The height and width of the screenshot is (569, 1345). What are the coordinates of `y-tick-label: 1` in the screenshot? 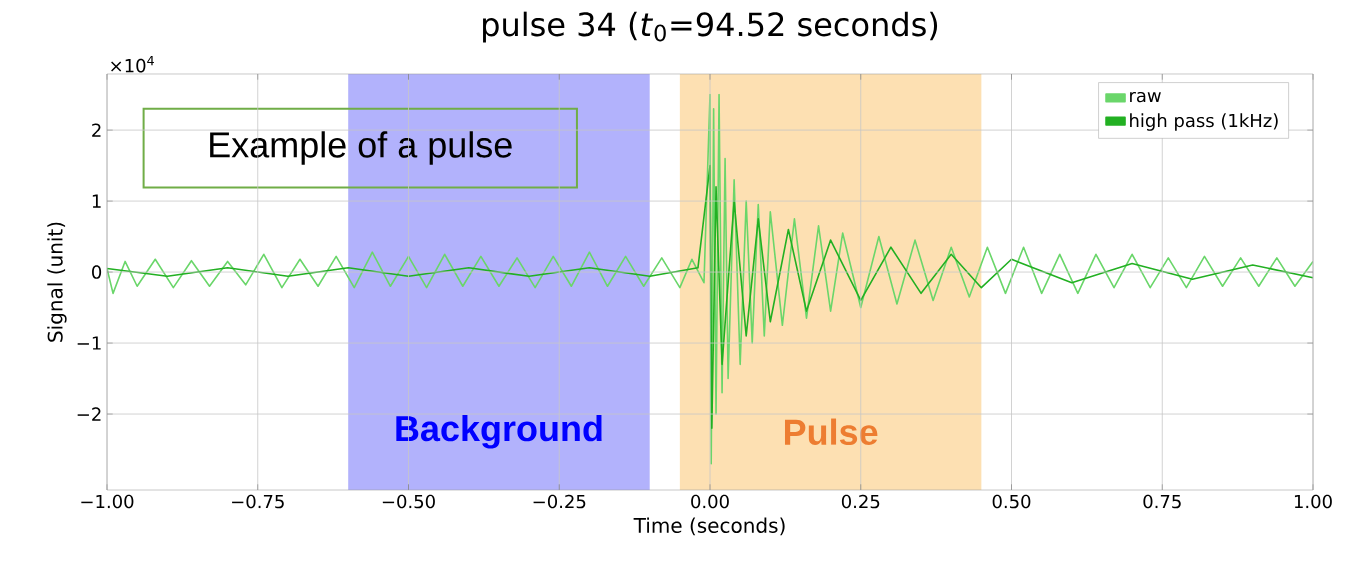 It's located at (96, 201).